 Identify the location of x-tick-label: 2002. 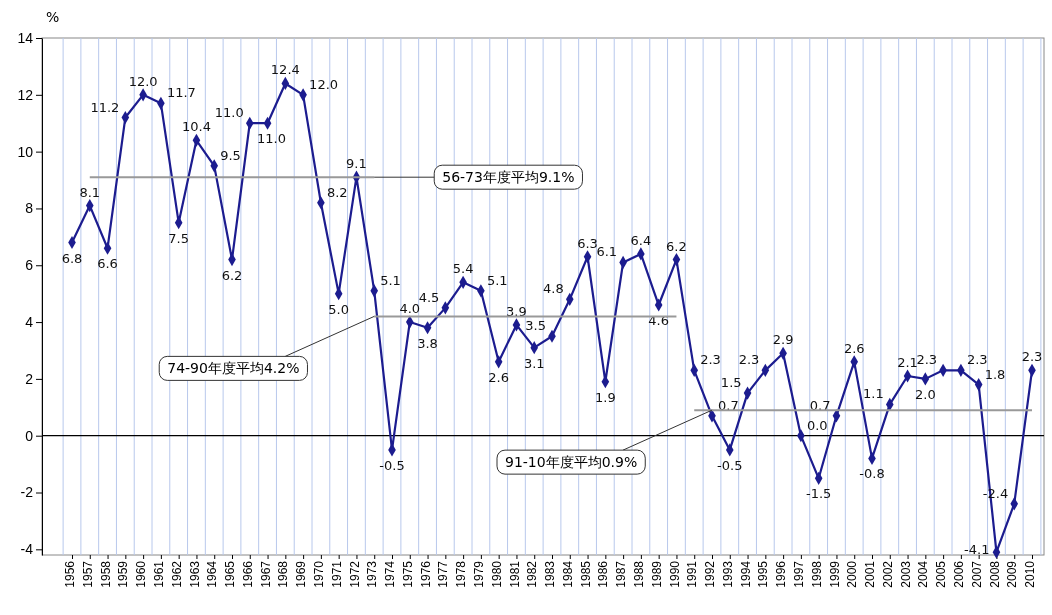
(887, 574).